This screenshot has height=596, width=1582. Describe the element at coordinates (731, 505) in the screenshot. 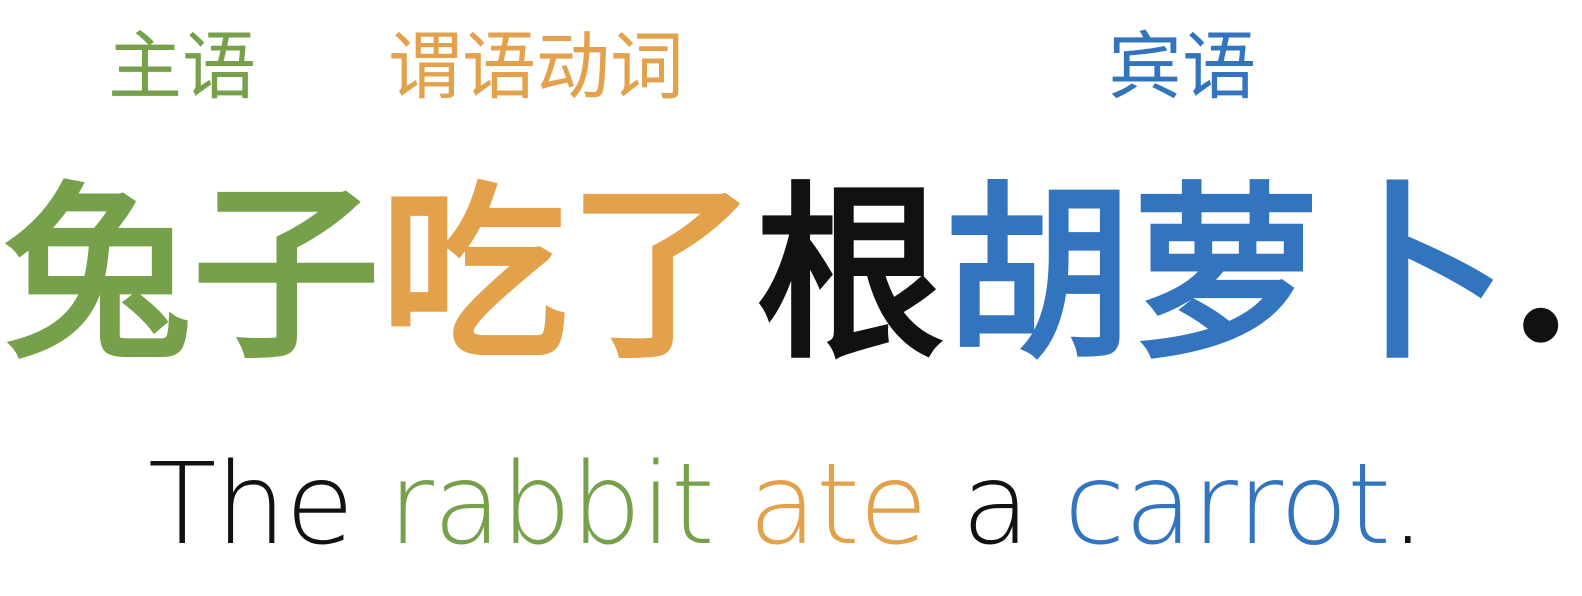

I see `en-space` at that location.